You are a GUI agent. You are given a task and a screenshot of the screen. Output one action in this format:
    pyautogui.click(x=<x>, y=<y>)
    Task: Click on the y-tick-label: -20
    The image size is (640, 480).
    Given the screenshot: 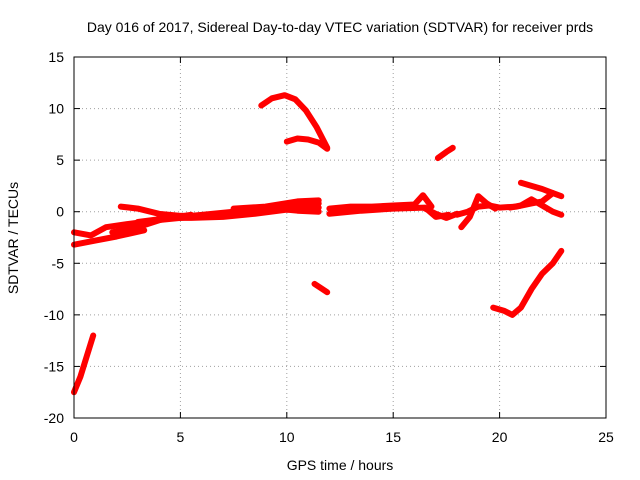 What is the action you would take?
    pyautogui.click(x=54, y=418)
    